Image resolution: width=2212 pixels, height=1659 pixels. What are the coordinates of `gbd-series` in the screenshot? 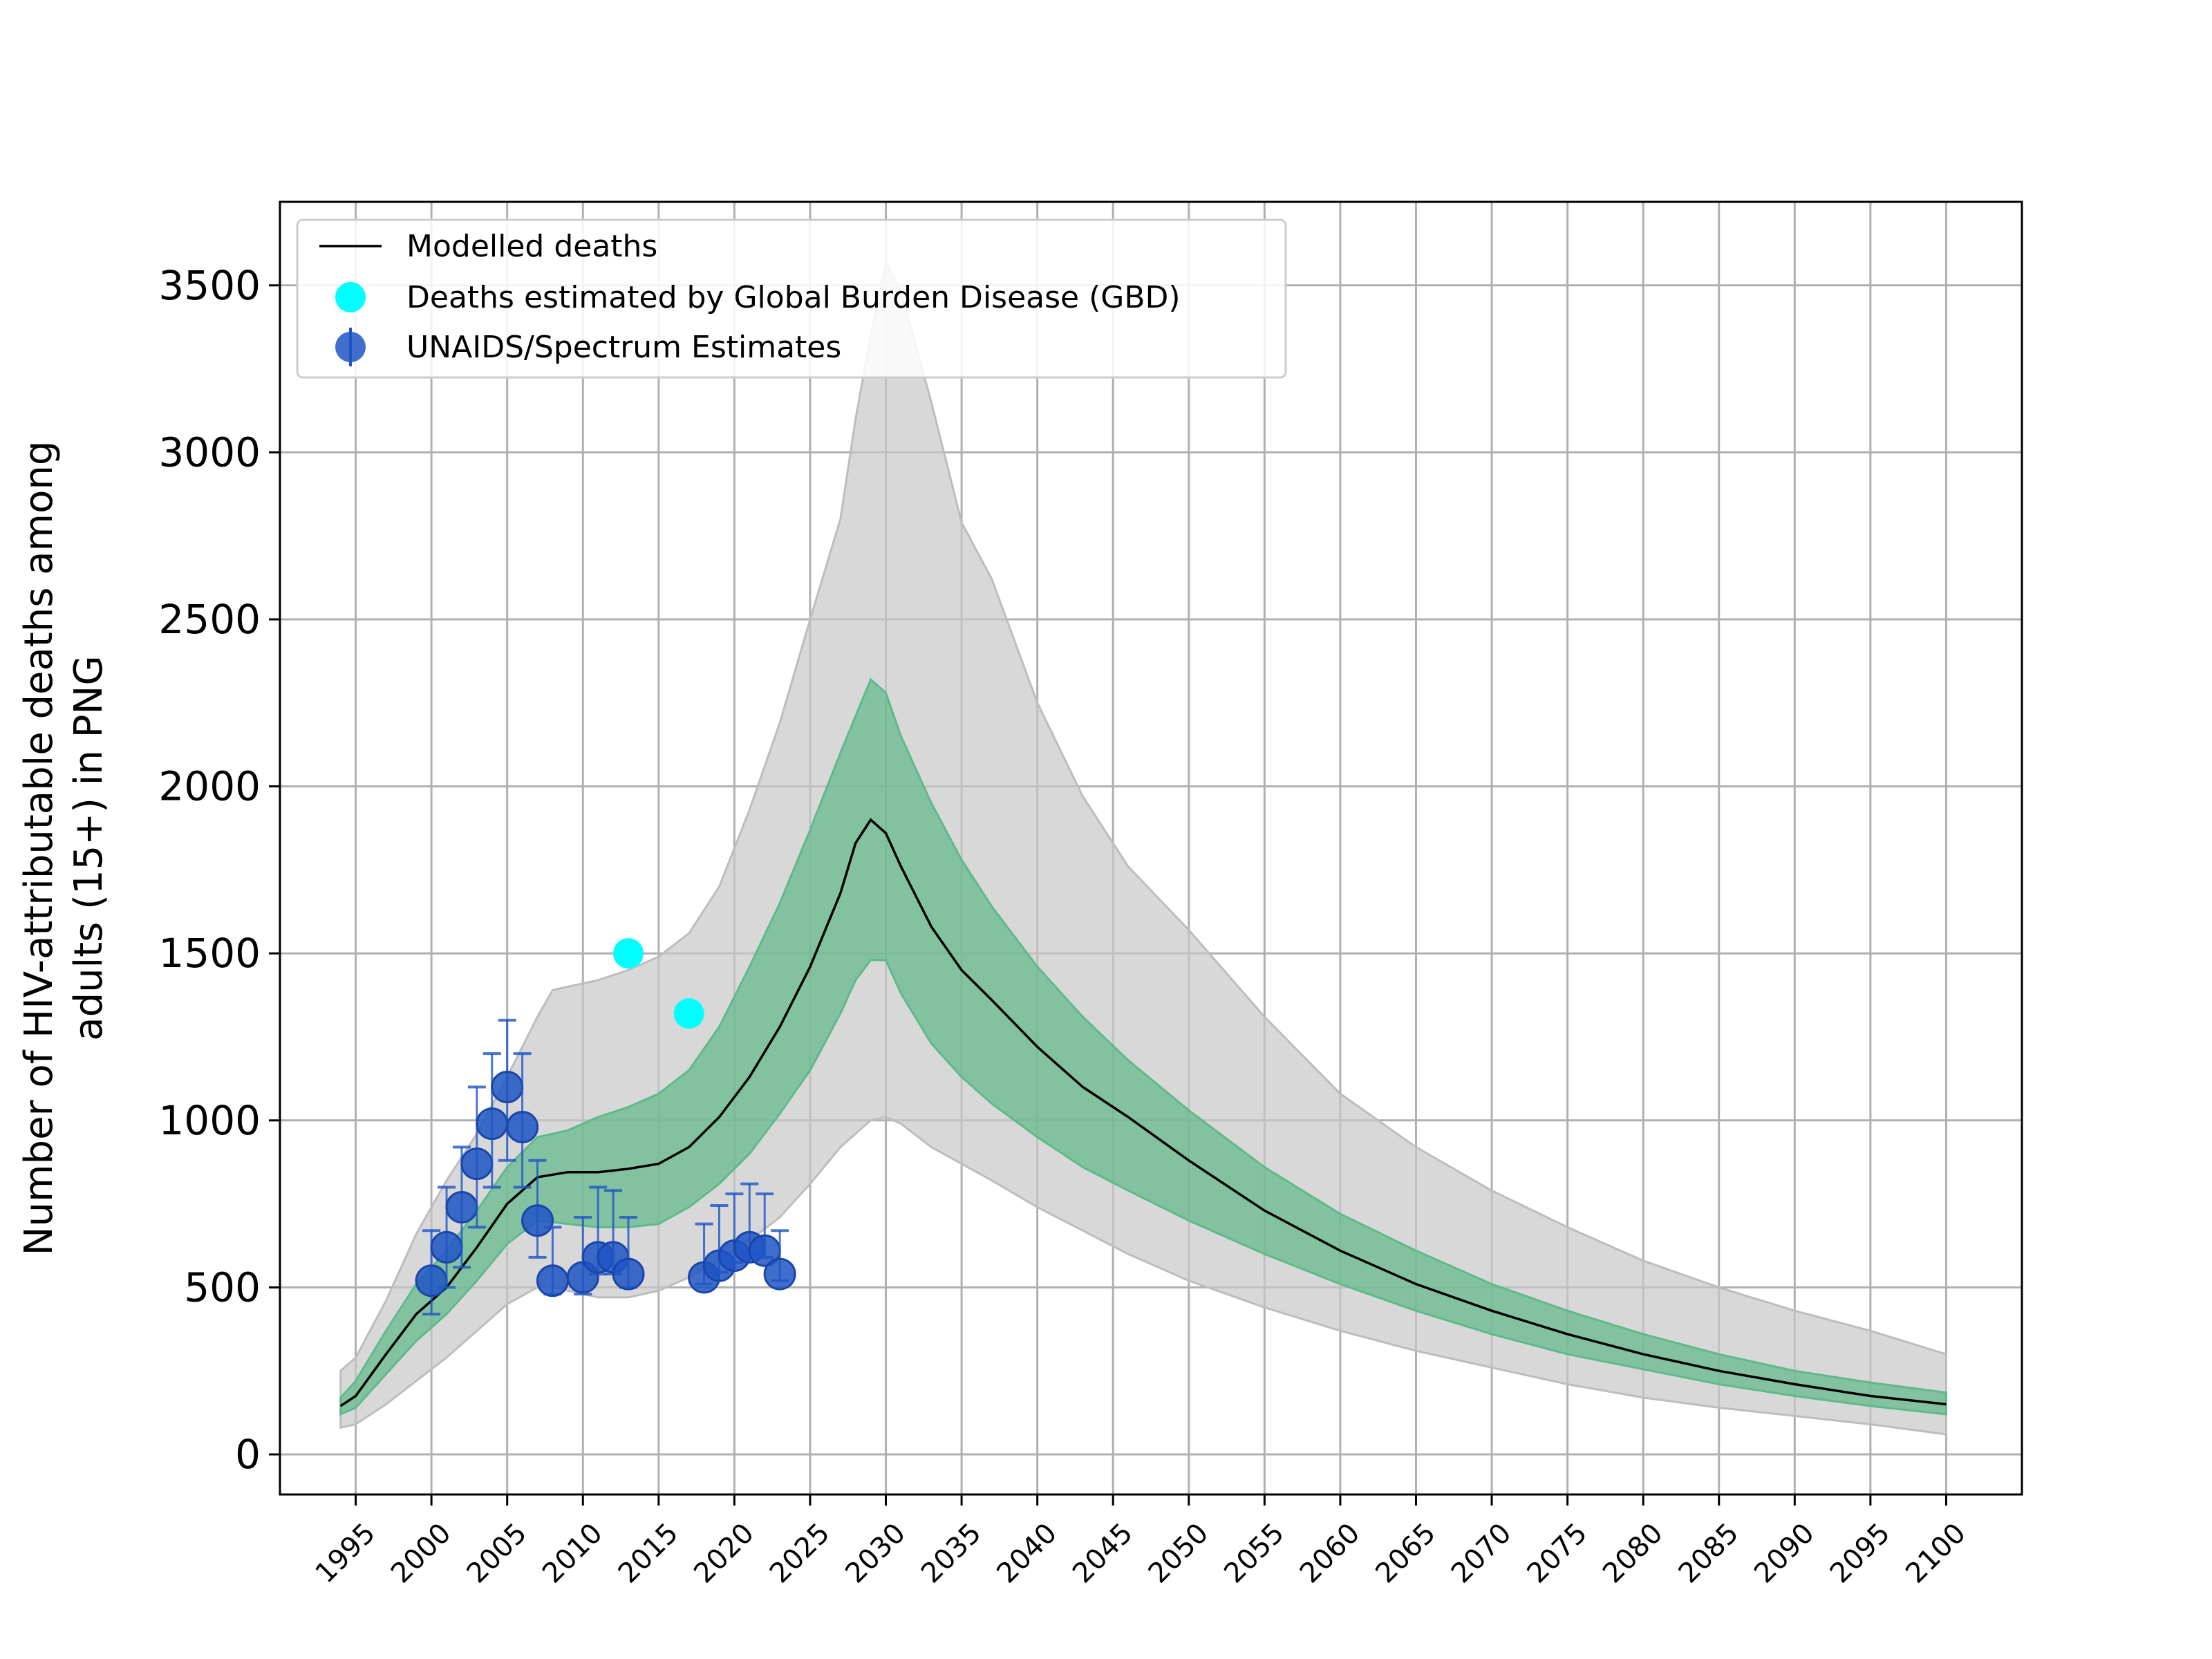 It's located at (658, 983).